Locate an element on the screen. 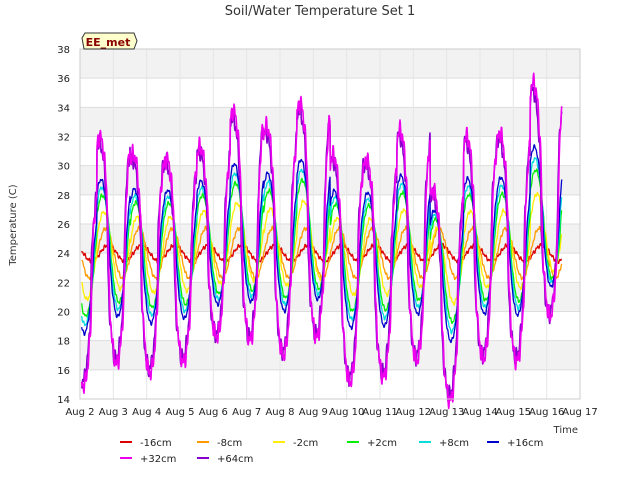 The height and width of the screenshot is (480, 640). station-badge: EE_met is located at coordinates (109, 41).